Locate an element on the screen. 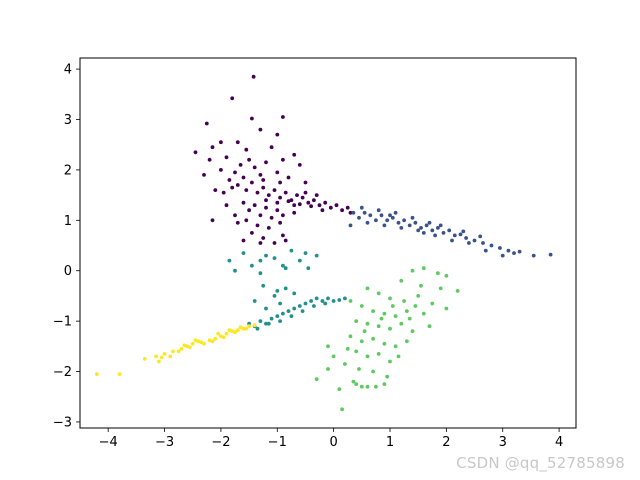  y-tick-label: 2 is located at coordinates (68, 170).